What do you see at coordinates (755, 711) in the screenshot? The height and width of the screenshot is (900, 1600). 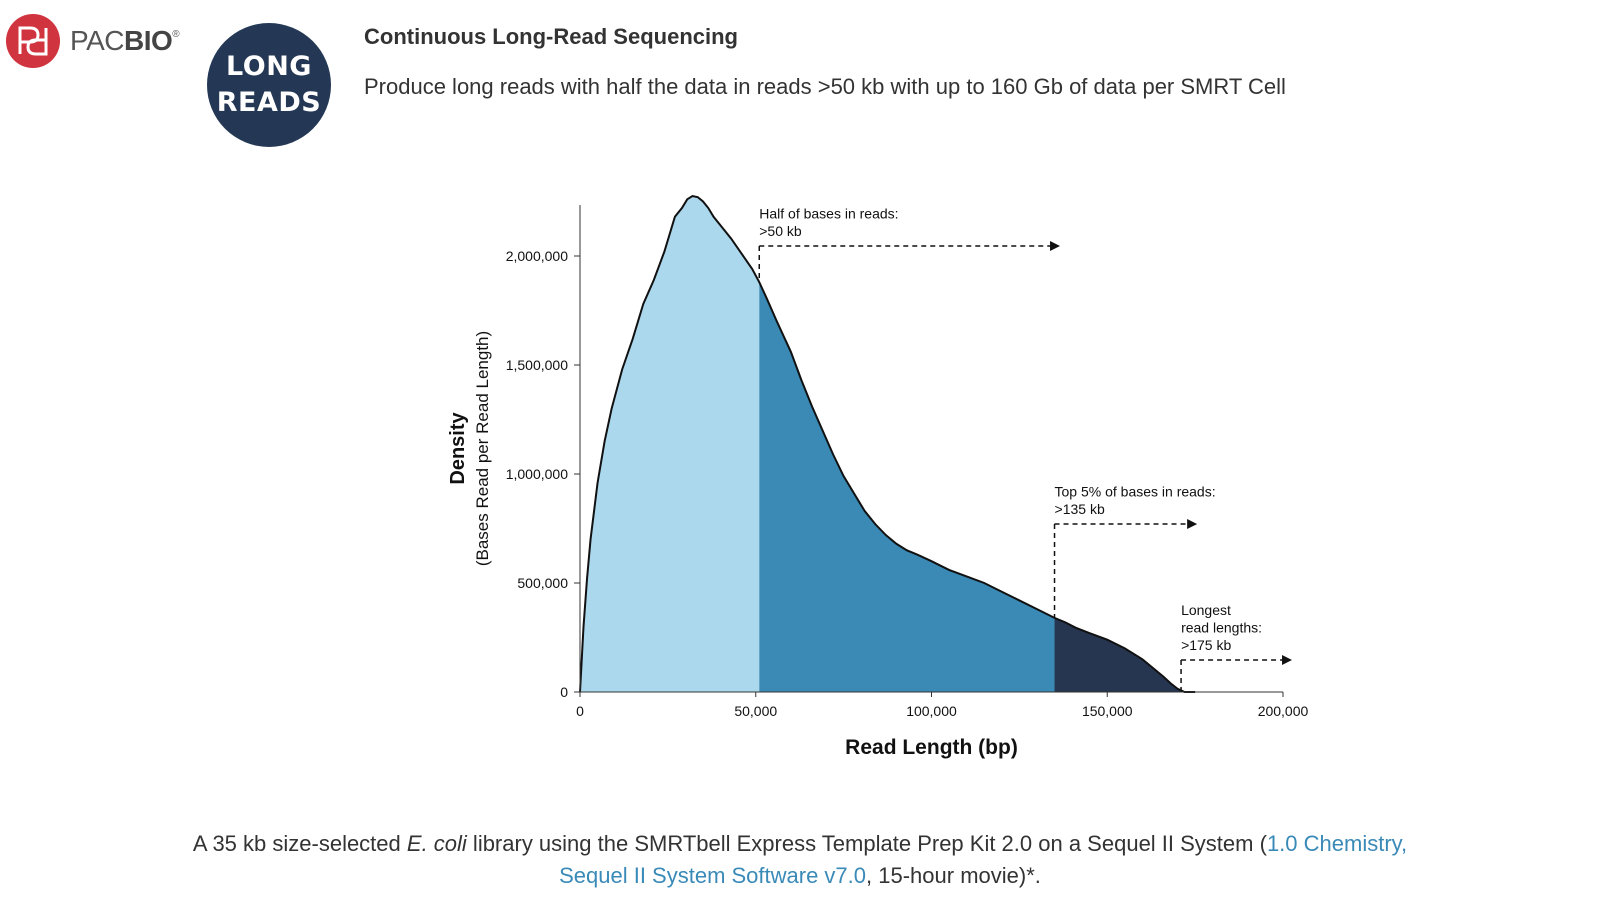 I see `x-tick-label: 50,000` at bounding box center [755, 711].